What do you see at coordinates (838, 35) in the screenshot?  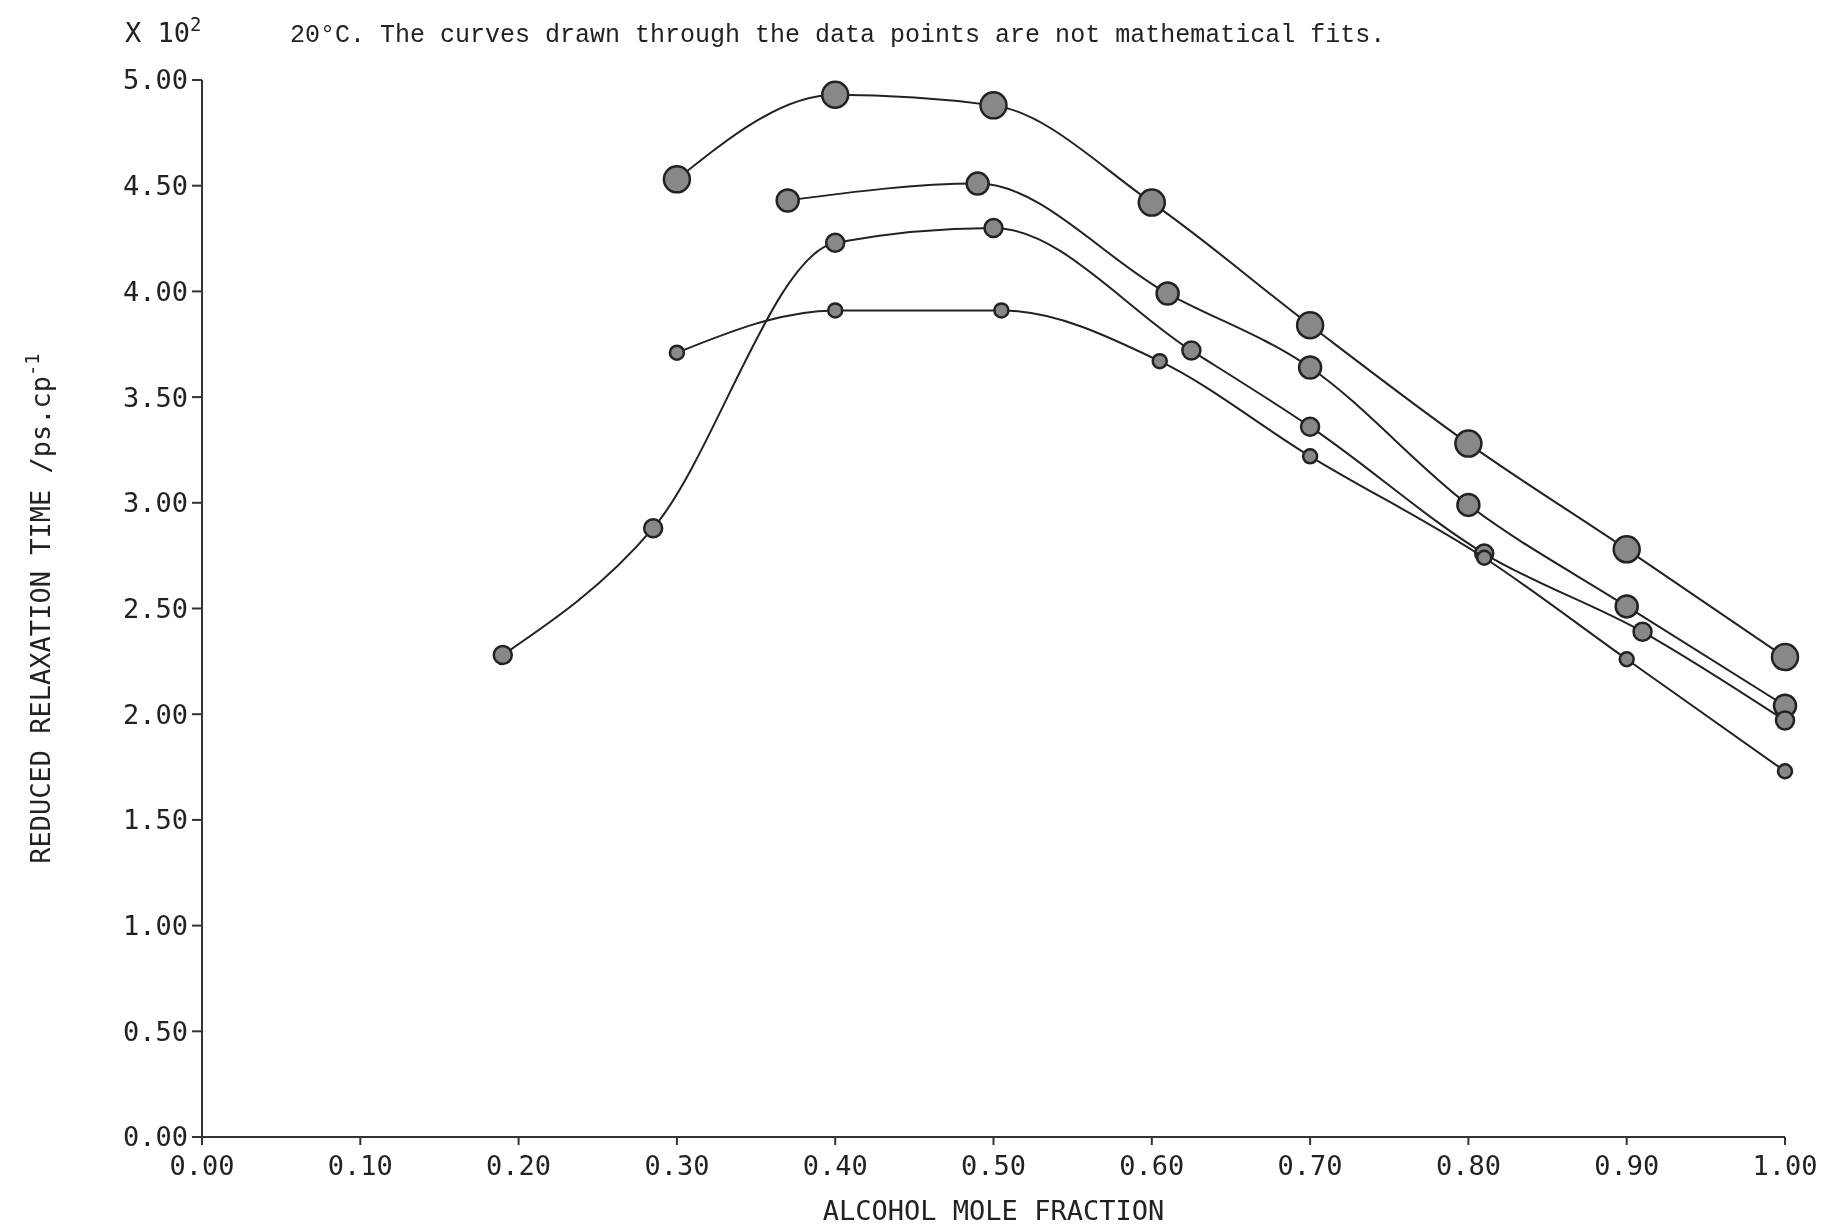 I see `text: 20°C. The curves drawn through the data points are not mathematical fits.` at bounding box center [838, 35].